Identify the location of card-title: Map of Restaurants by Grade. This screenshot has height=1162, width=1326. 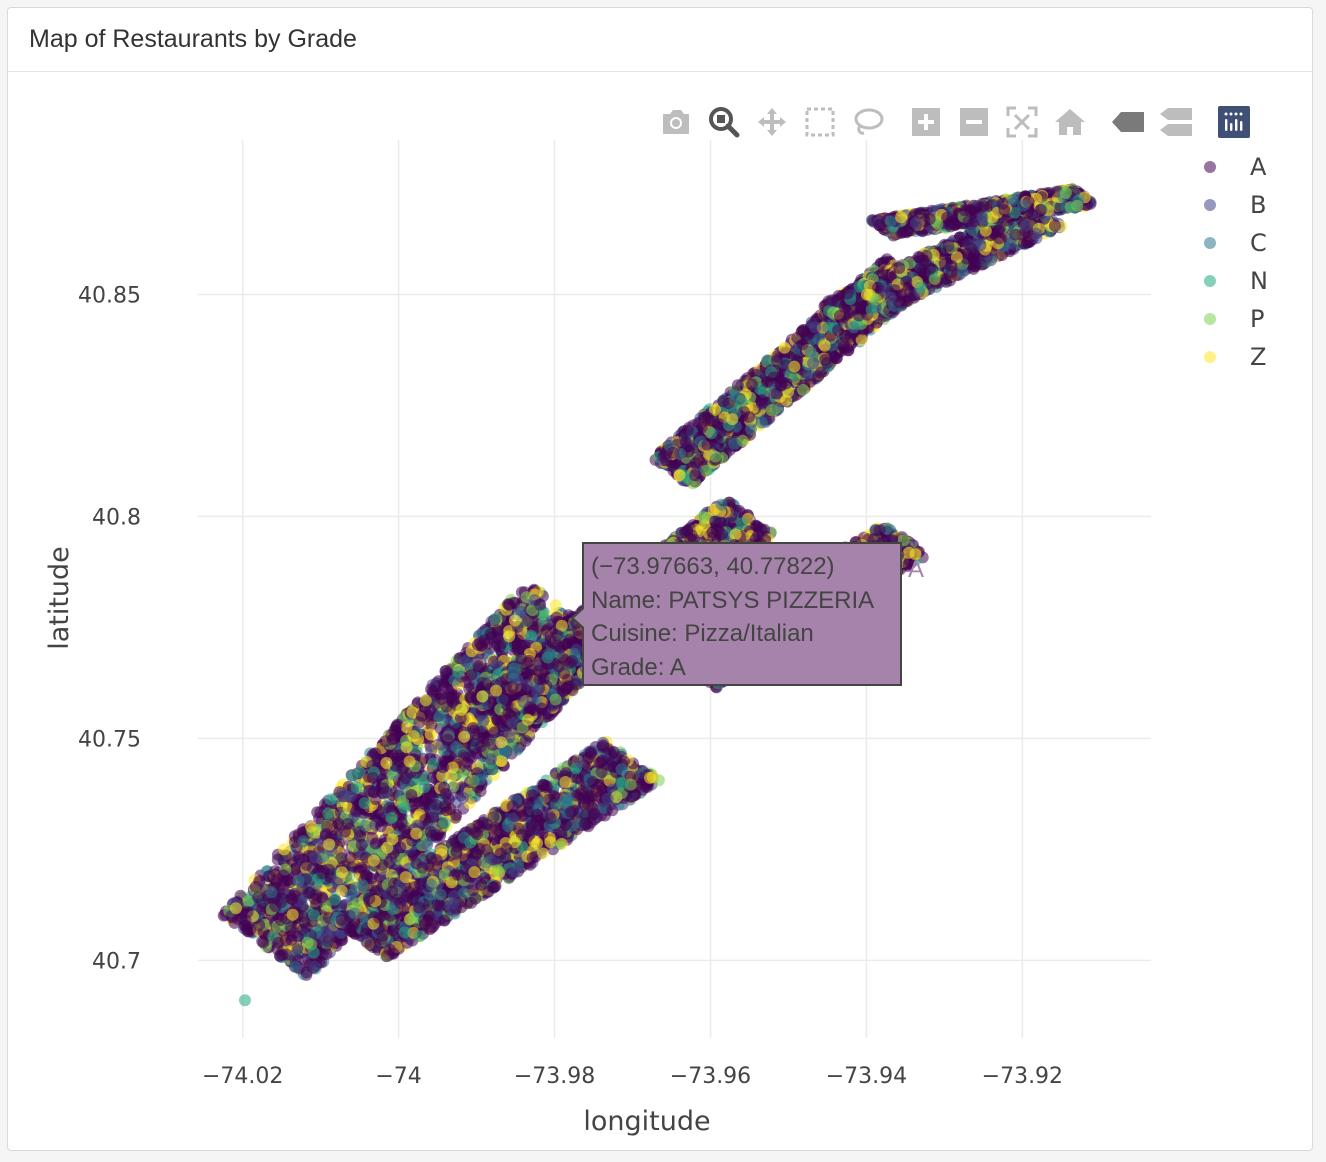
(193, 39).